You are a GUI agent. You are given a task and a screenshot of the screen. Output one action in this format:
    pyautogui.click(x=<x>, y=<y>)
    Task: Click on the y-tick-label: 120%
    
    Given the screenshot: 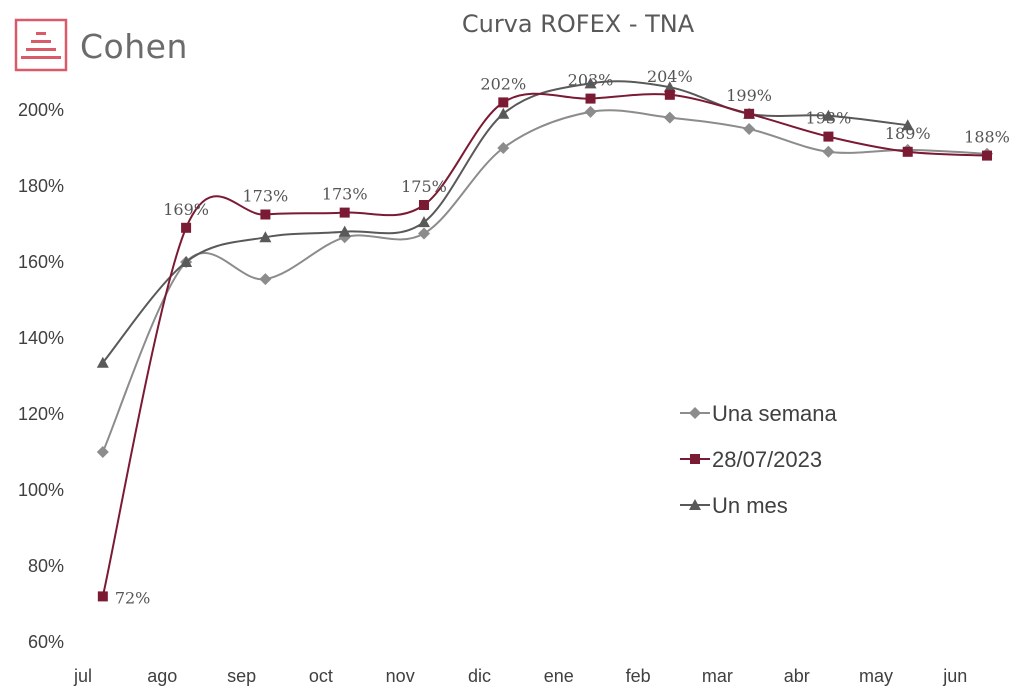 What is the action you would take?
    pyautogui.click(x=41, y=414)
    